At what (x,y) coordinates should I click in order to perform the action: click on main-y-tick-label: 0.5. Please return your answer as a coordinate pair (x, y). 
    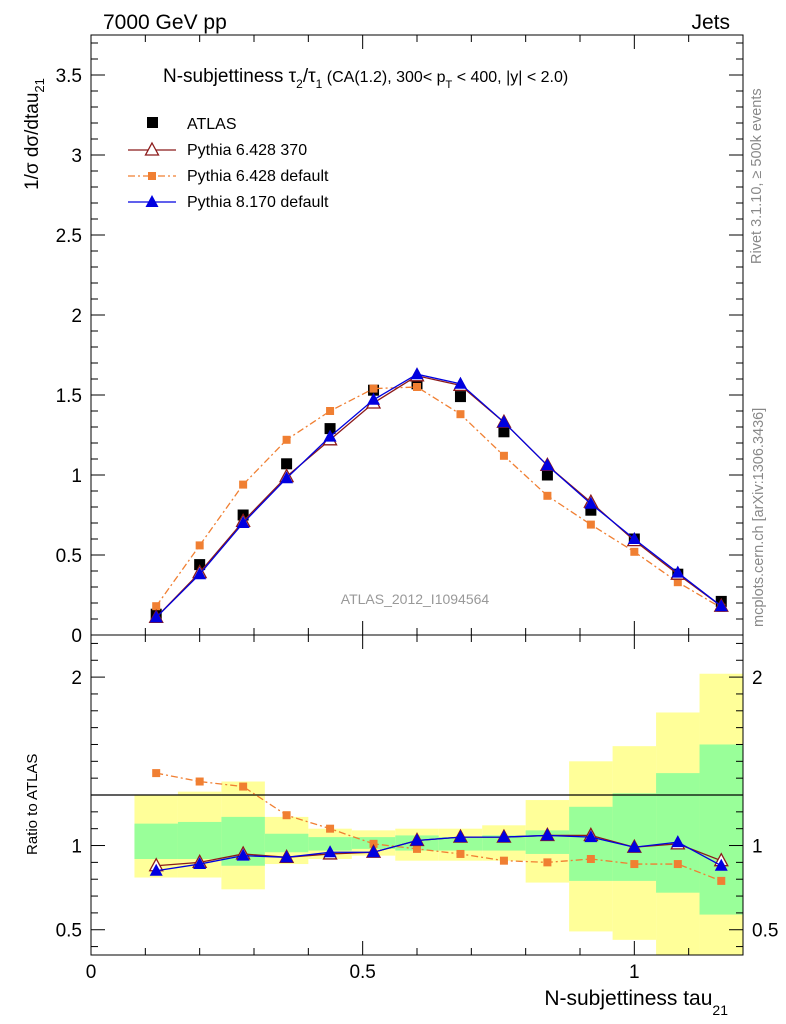
    Looking at the image, I should click on (69, 556).